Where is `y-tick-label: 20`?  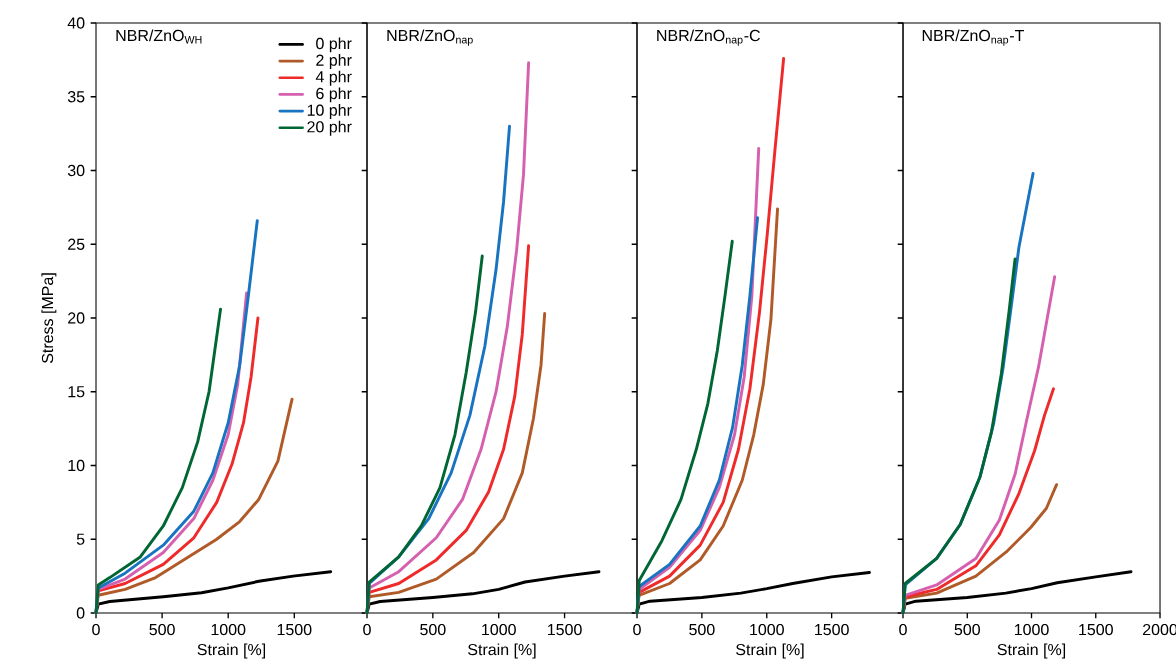
y-tick-label: 20 is located at coordinates (76, 318).